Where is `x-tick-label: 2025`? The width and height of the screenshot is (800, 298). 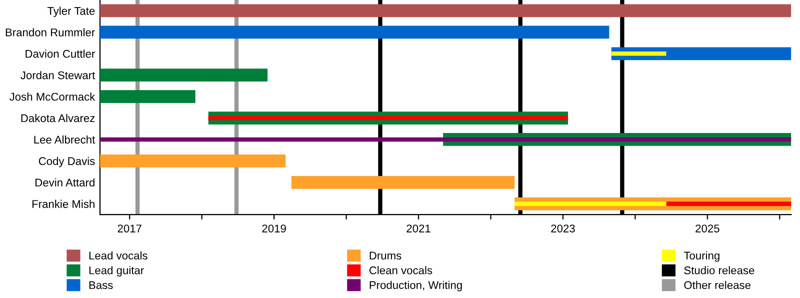
x-tick-label: 2025 is located at coordinates (708, 228).